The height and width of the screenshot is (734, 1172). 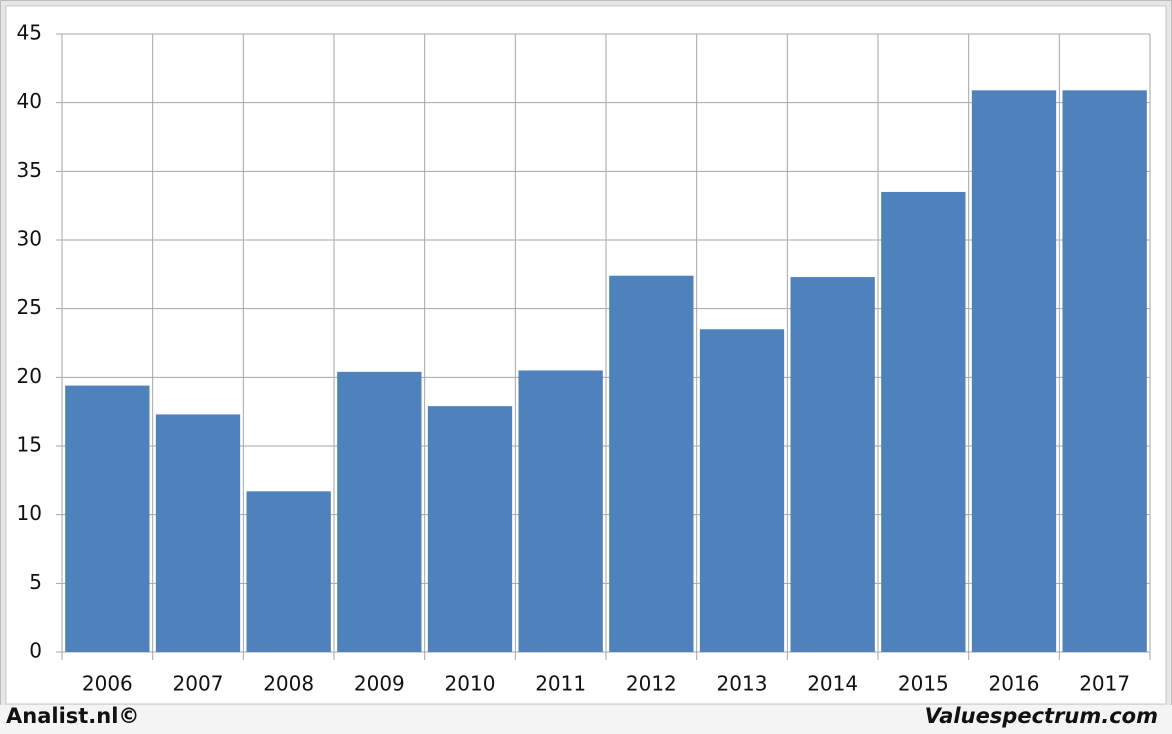 What do you see at coordinates (29, 101) in the screenshot?
I see `y-tick-label: 40` at bounding box center [29, 101].